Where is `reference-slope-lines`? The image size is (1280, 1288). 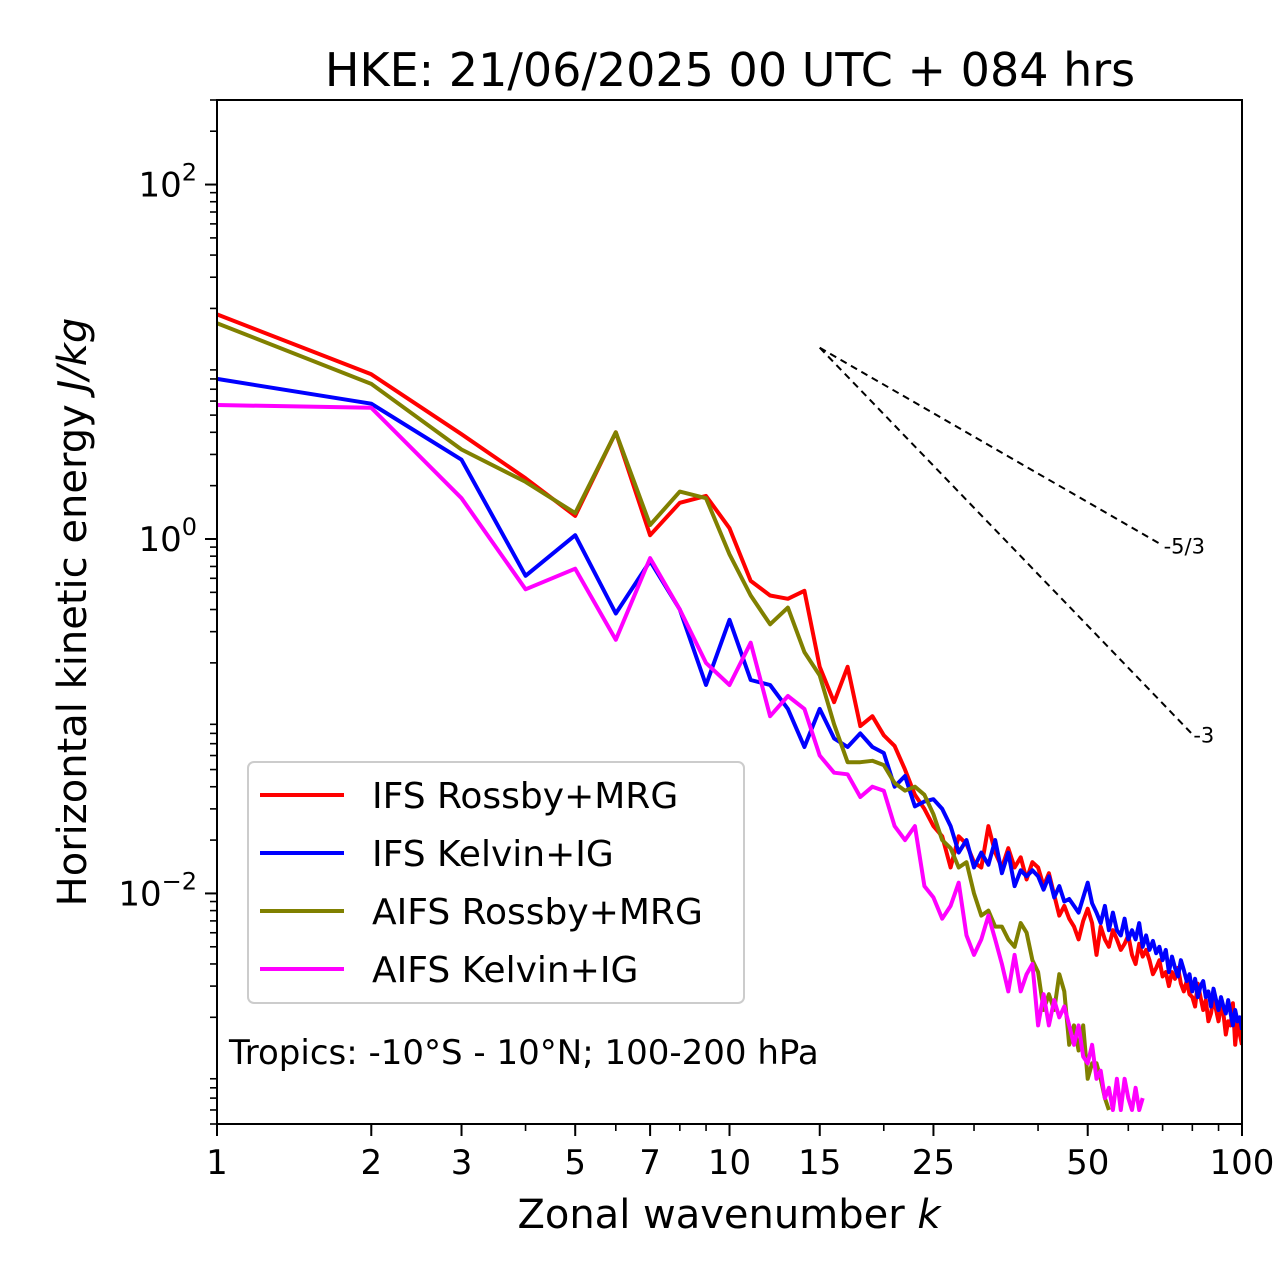
reference-slope-lines is located at coordinates (1006, 540).